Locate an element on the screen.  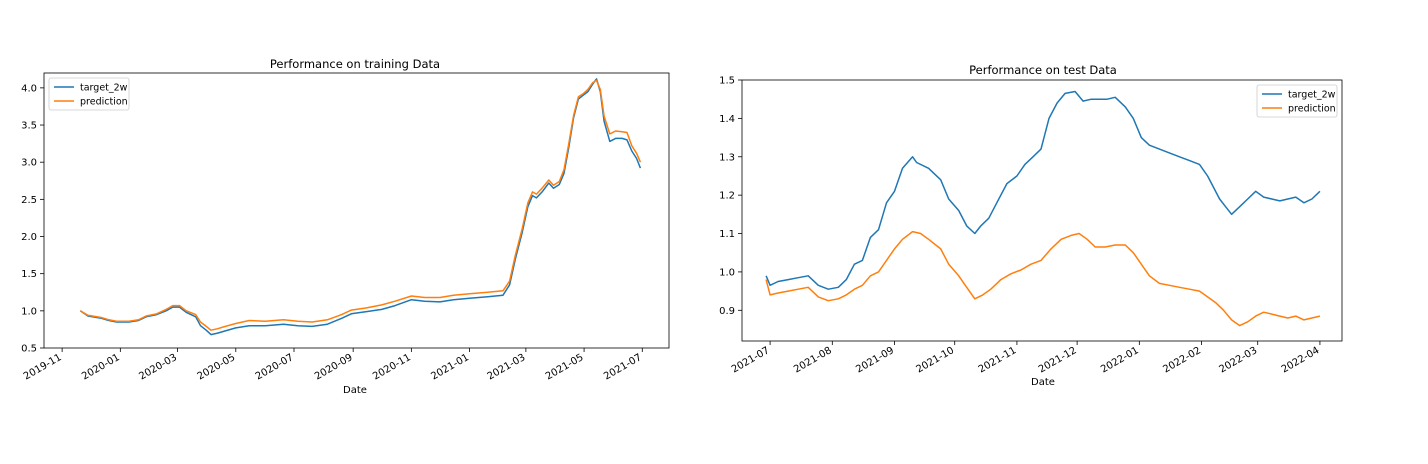
y-tick-label: 0.5 is located at coordinates (29, 349).